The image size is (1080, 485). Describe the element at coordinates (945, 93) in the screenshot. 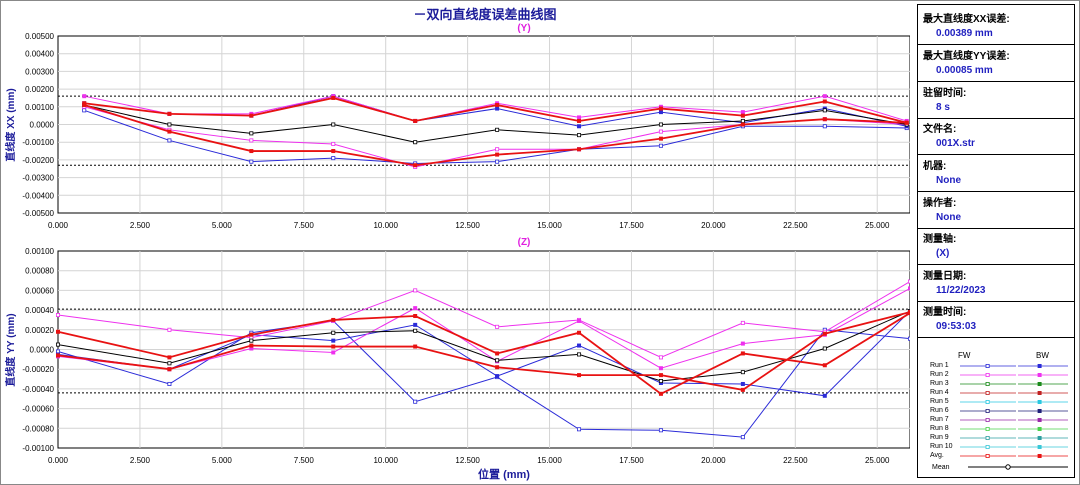

I see `dwell-time-label: 驻留时间:` at that location.